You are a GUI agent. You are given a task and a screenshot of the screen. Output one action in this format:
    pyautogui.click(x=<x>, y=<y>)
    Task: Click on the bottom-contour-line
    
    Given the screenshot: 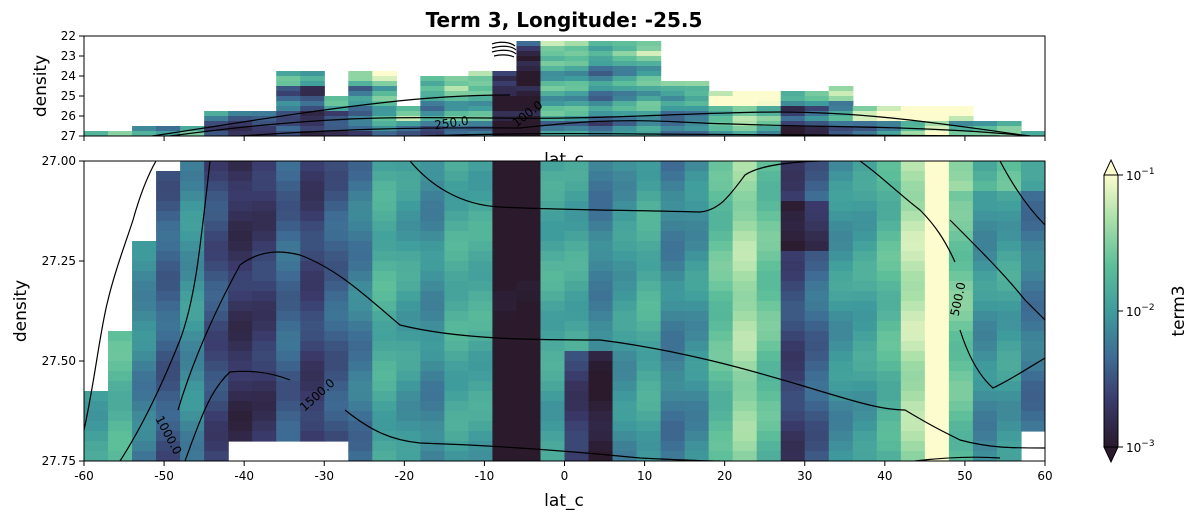 What is the action you would take?
    pyautogui.click(x=957, y=458)
    